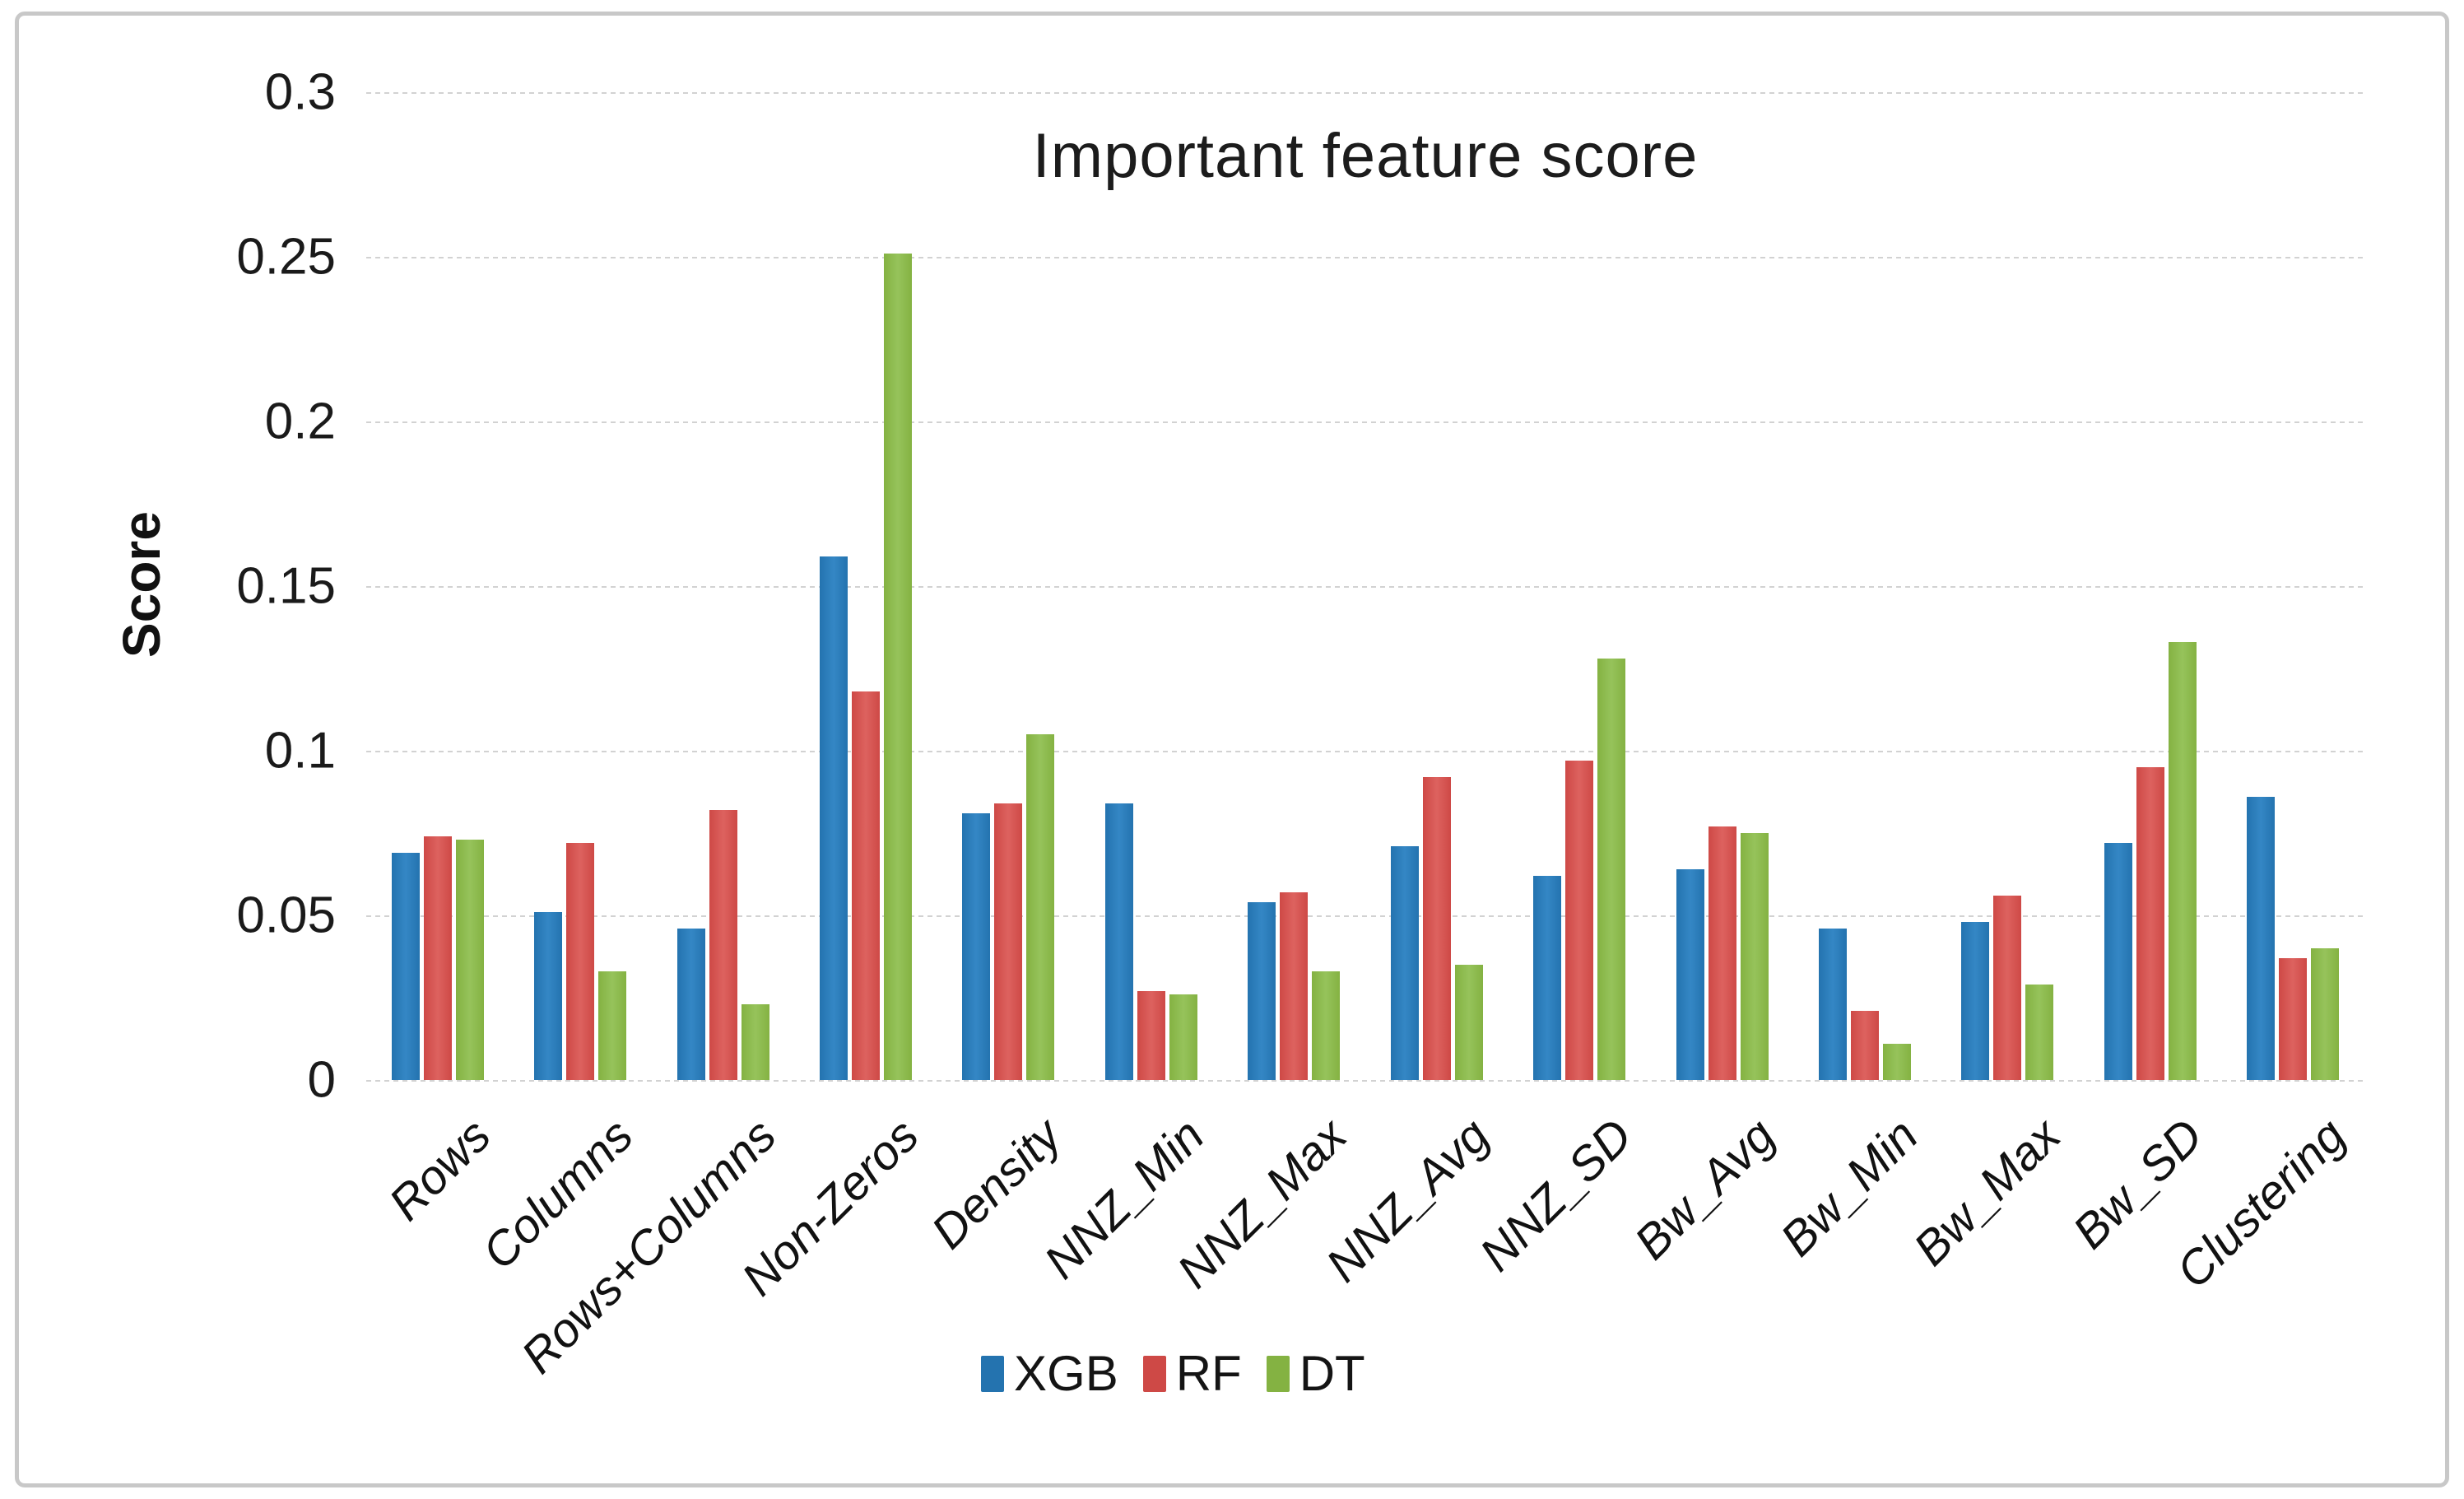  Describe the element at coordinates (1365, 156) in the screenshot. I see `chart-title: Important feature score` at that location.